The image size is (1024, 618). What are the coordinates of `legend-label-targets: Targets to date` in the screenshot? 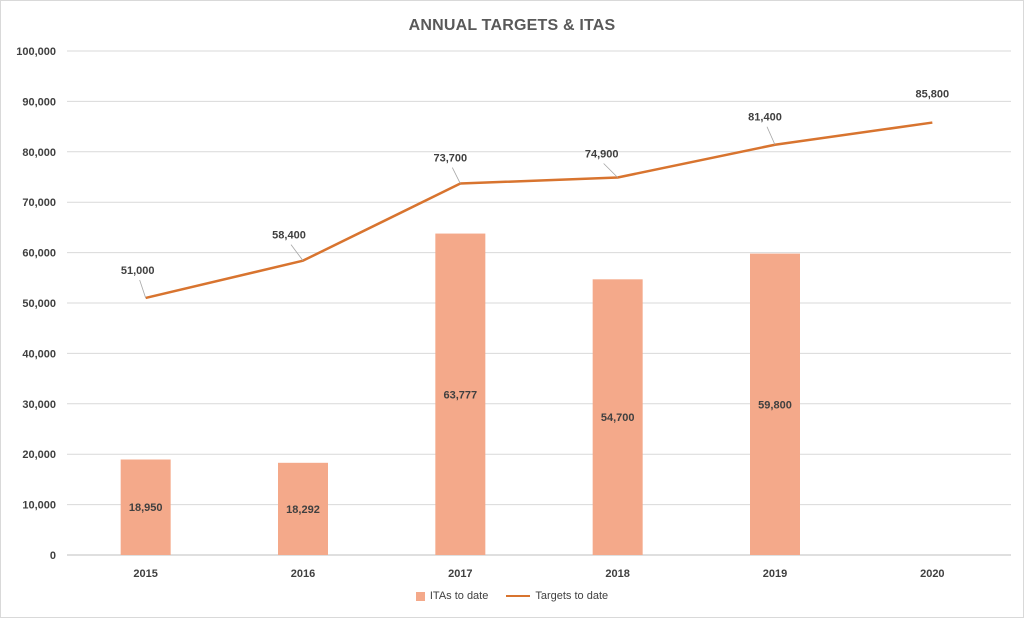 It's located at (572, 596).